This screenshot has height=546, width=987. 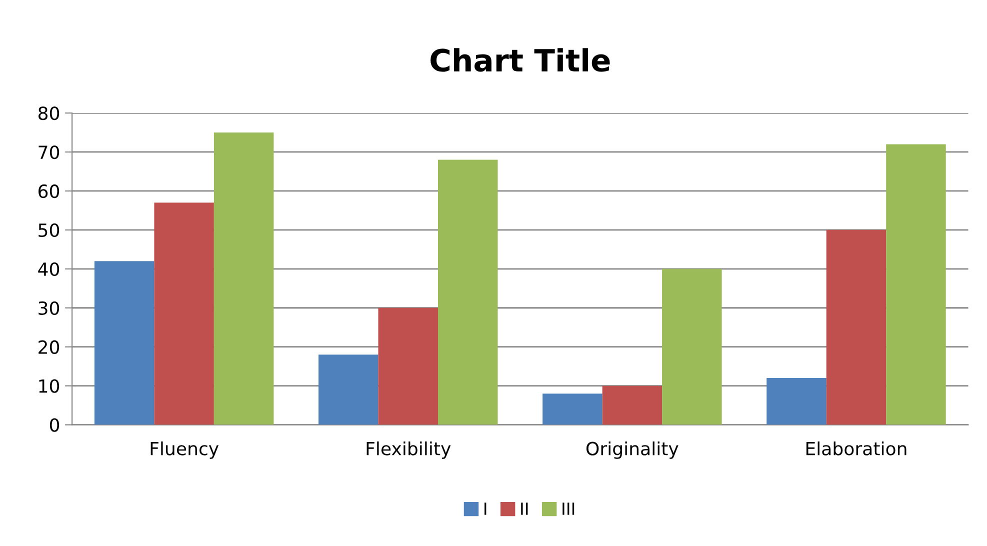 I want to click on legend-label: III, so click(x=568, y=508).